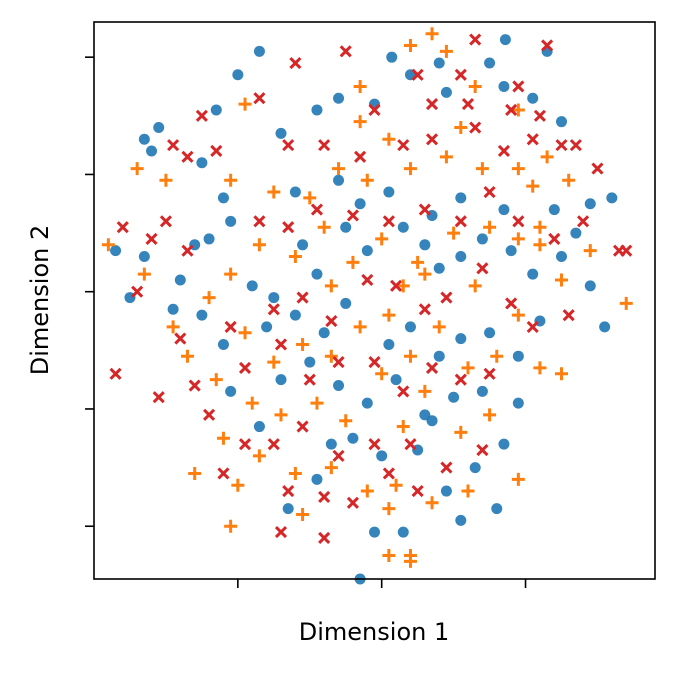  What do you see at coordinates (89, 292) in the screenshot?
I see `y-axis-ticks` at bounding box center [89, 292].